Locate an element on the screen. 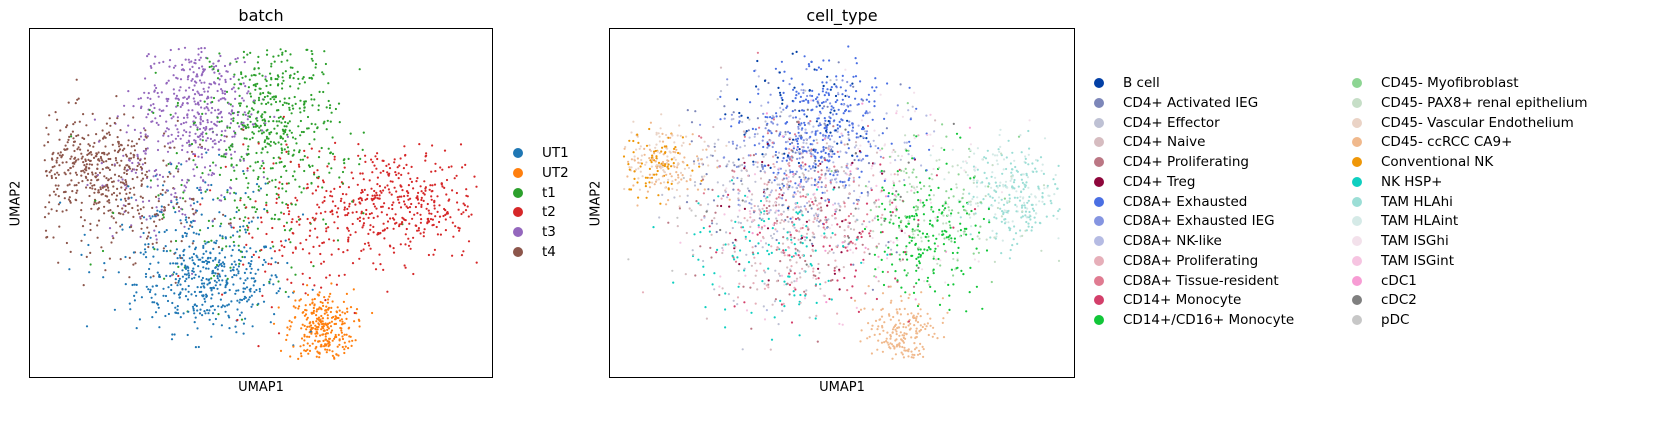 This screenshot has height=429, width=1661. point-pdc is located at coordinates (850, 229).